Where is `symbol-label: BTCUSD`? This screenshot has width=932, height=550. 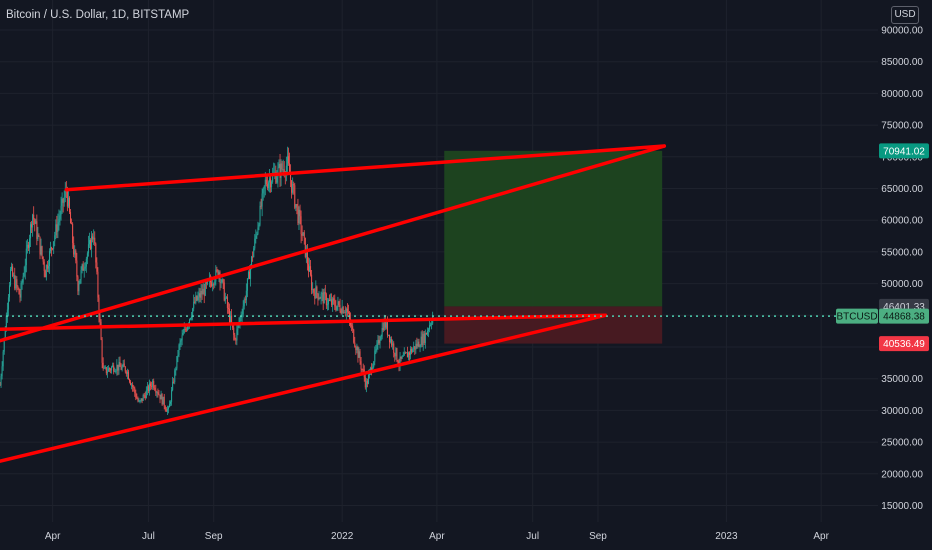 symbol-label: BTCUSD is located at coordinates (856, 317).